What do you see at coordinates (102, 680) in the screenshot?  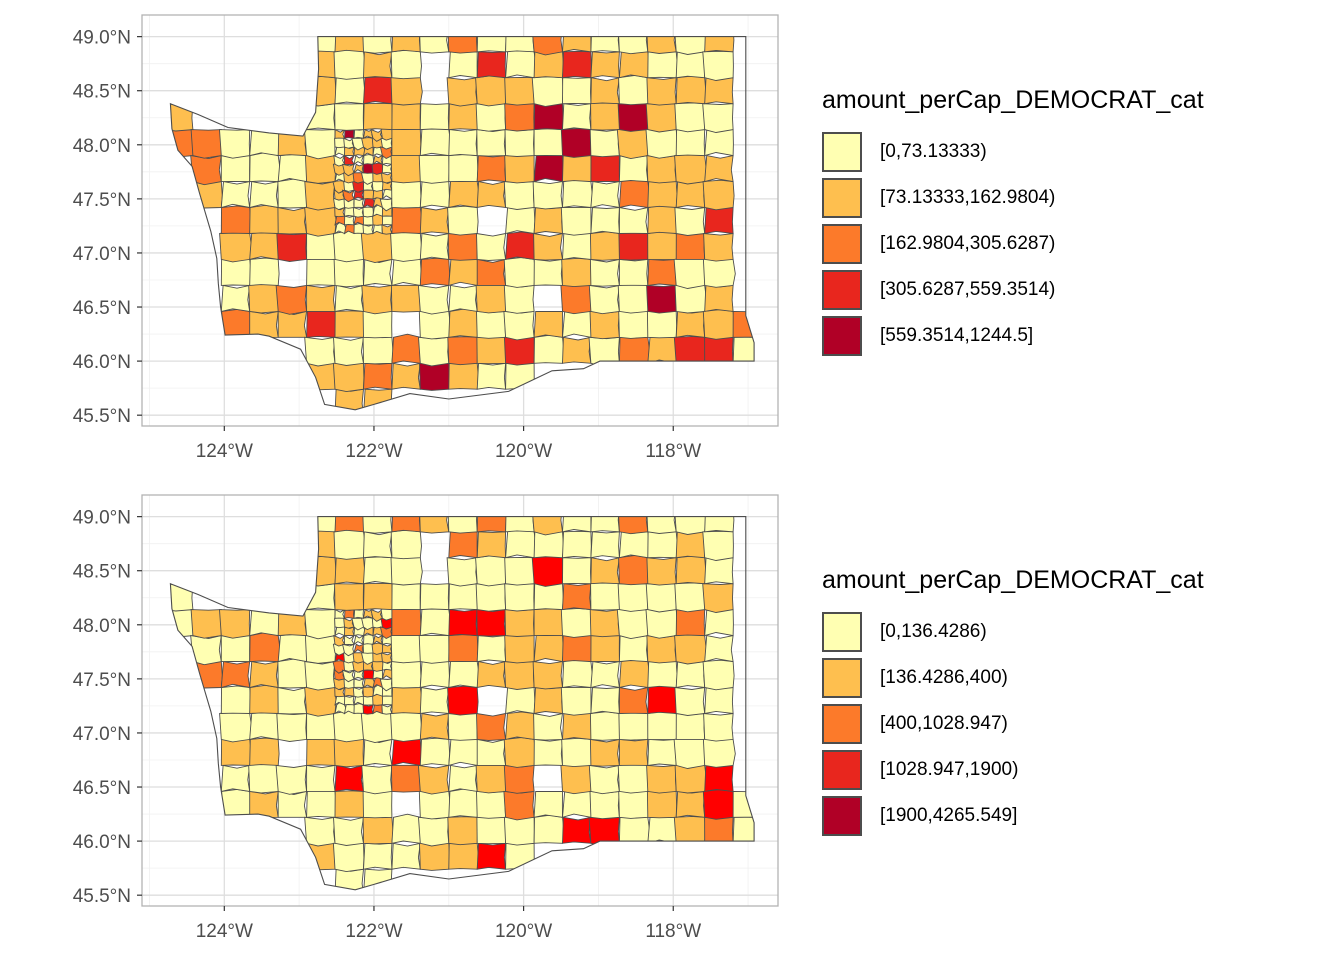 I see `y-tick-label: 47.5°N` at bounding box center [102, 680].